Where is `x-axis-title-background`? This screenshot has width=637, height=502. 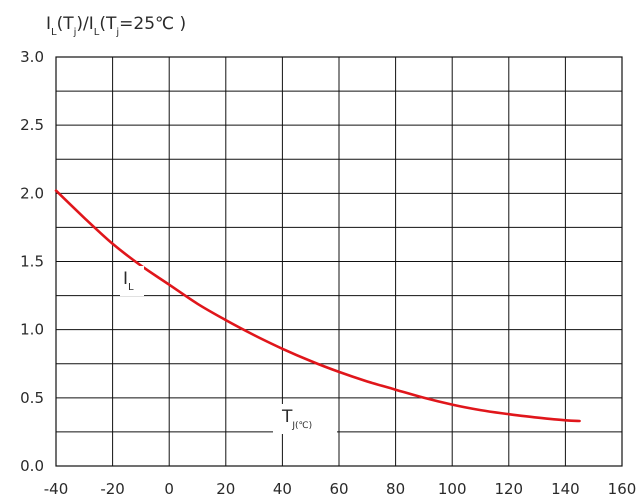 x-axis-title-background is located at coordinates (305, 419).